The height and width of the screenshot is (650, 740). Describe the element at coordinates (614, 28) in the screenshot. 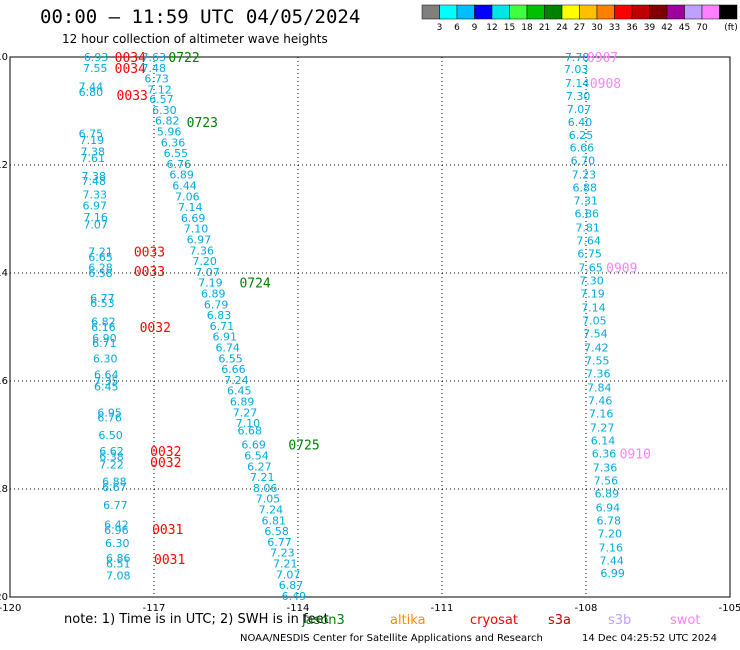

I see `colorbar-label: 33` at that location.